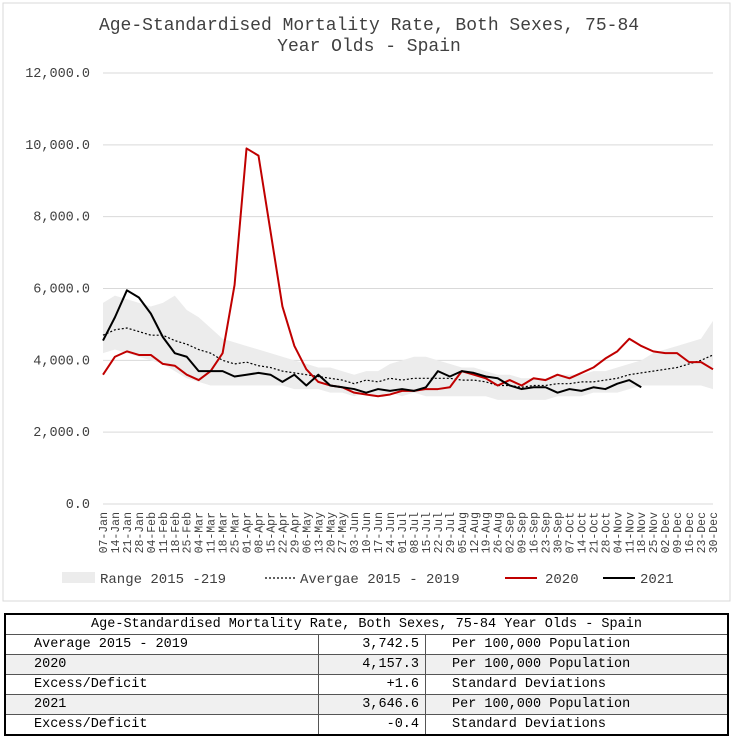 This screenshot has width=739, height=746. What do you see at coordinates (582, 532) in the screenshot?
I see `x-tick-label: 14-Oct` at bounding box center [582, 532].